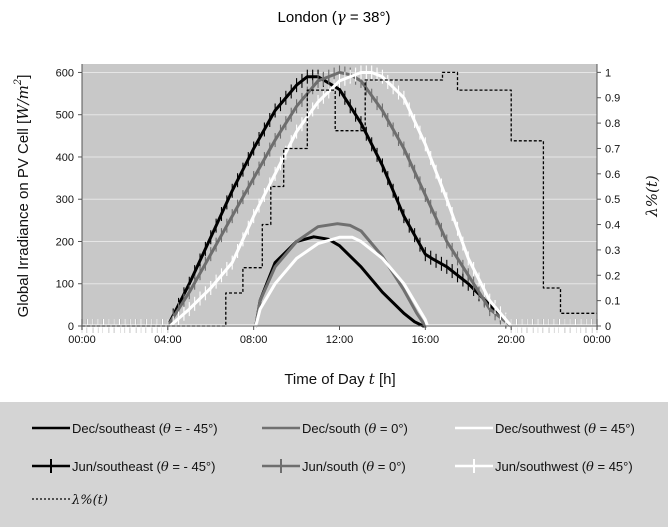 The height and width of the screenshot is (527, 668). I want to click on legend-item-dec_sw: Dec/southwest (θ = 45°), so click(545, 429).